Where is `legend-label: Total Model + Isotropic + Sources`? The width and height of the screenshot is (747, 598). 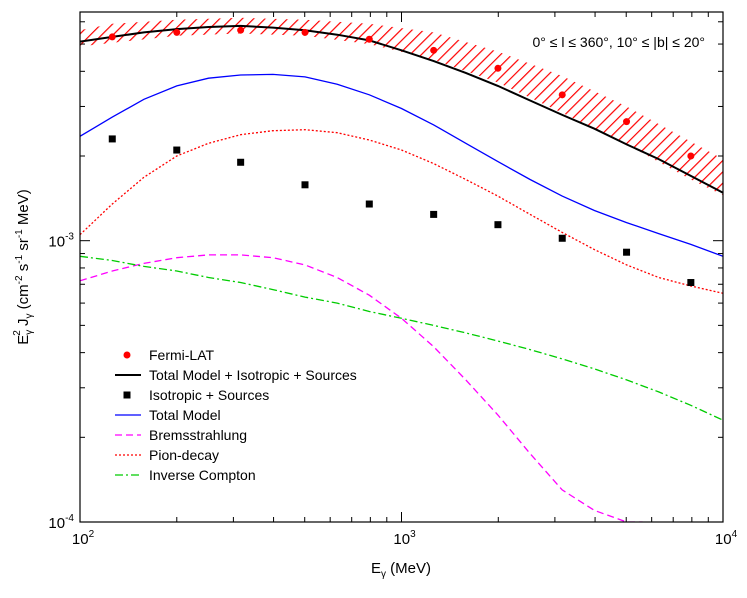 legend-label: Total Model + Isotropic + Sources is located at coordinates (253, 375).